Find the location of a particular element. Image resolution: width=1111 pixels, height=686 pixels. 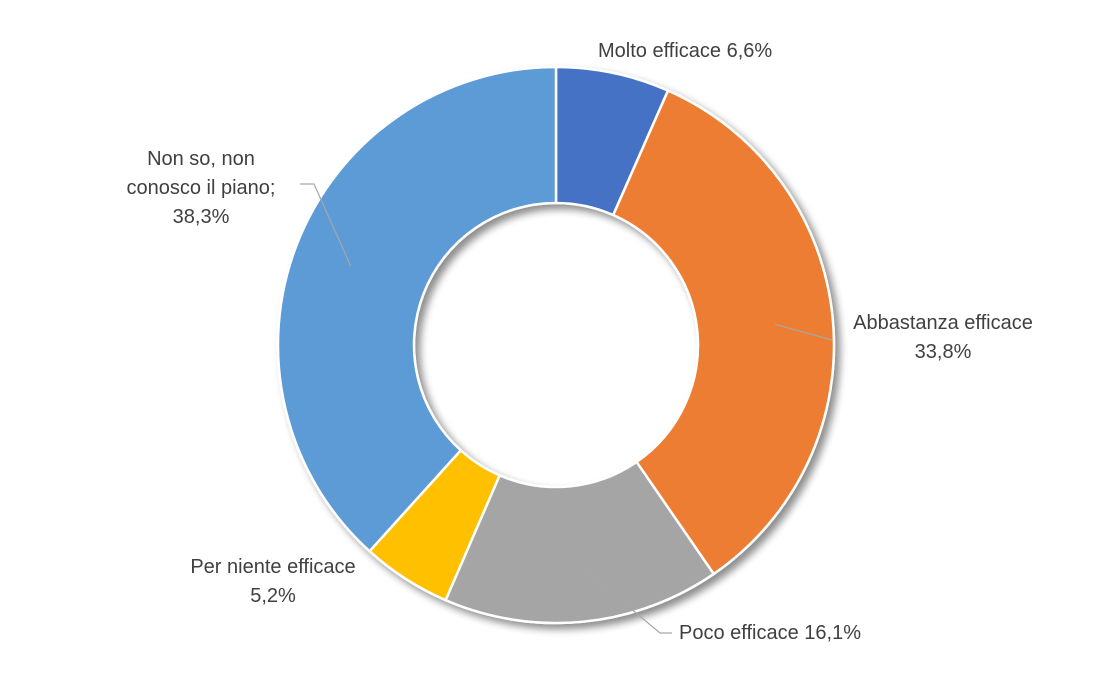

label-line: Molto efficace 6,6% is located at coordinates (685, 51).